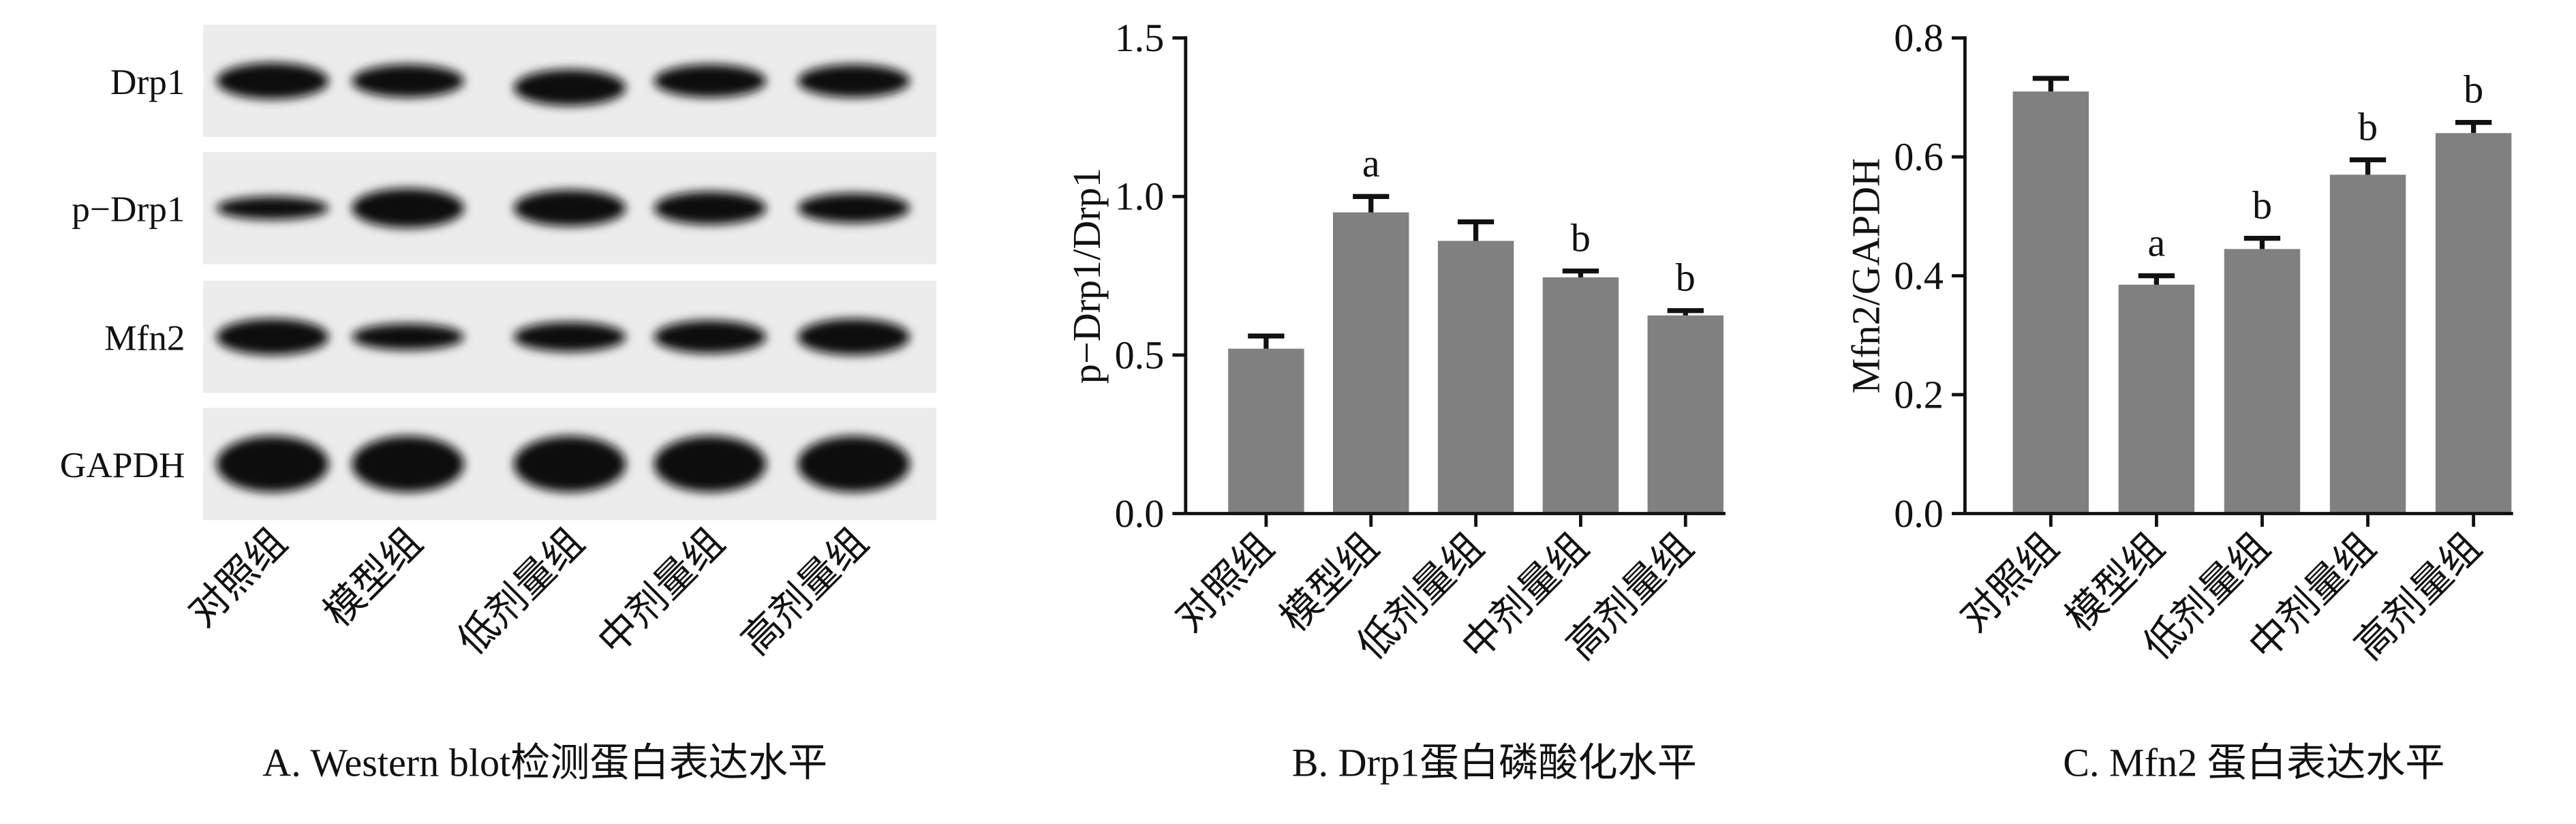 The image size is (2576, 824). What do you see at coordinates (1140, 38) in the screenshot?
I see `y-tick-label: 1.5` at bounding box center [1140, 38].